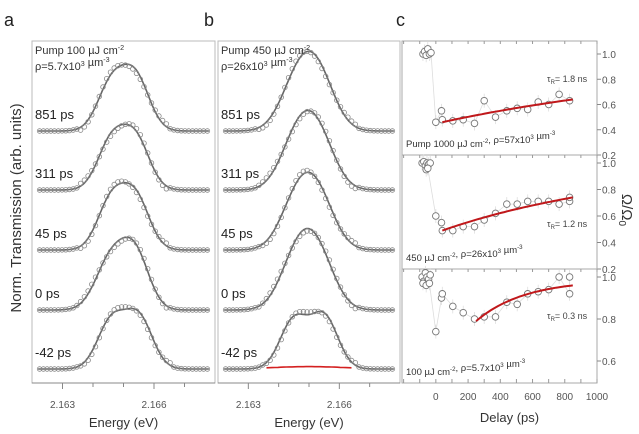 Image resolution: width=639 pixels, height=434 pixels. Describe the element at coordinates (571, 79) in the screenshot. I see `tau-value: = 1.8 ns` at that location.